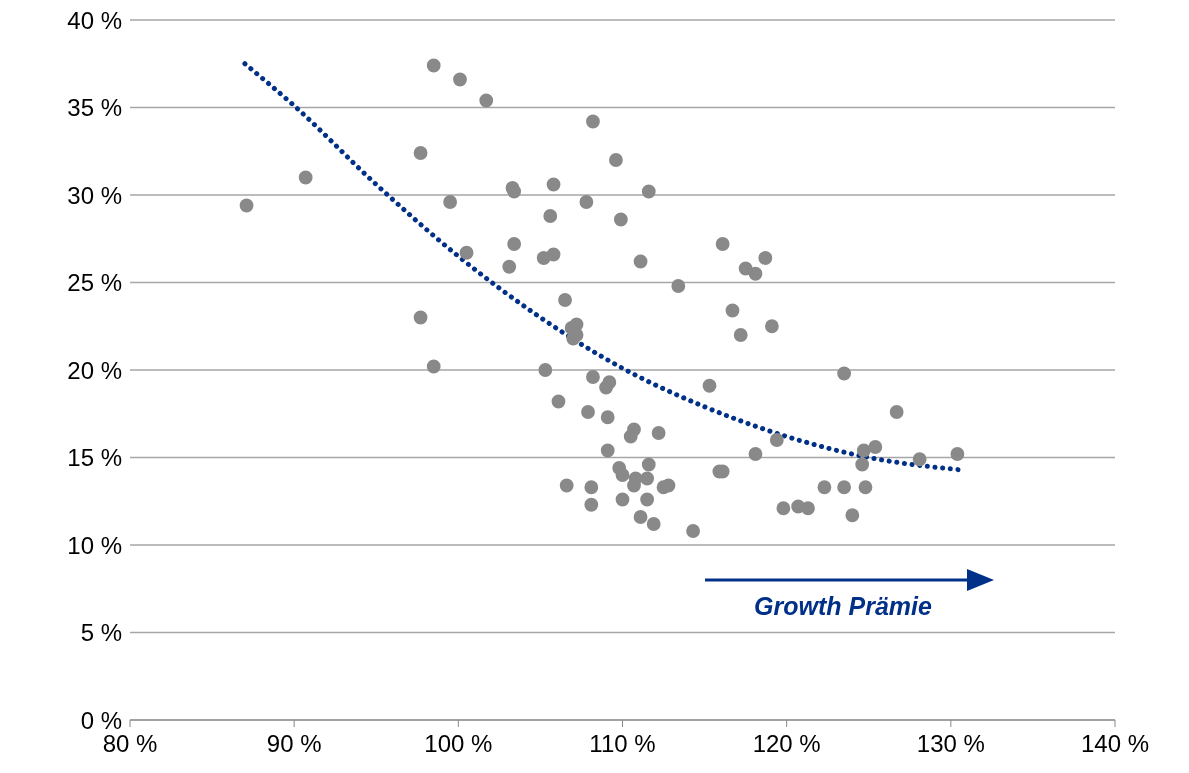 The image size is (1189, 773). Describe the element at coordinates (950, 744) in the screenshot. I see `x-tick-label: 130 %` at that location.